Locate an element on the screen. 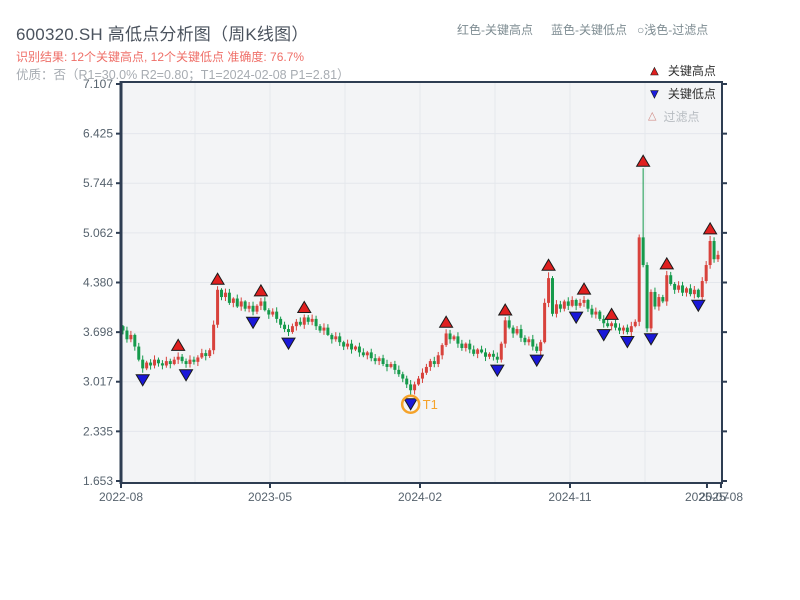 The width and height of the screenshot is (800, 600). legend-item-key-low: ▼ 关键低点 is located at coordinates (682, 93).